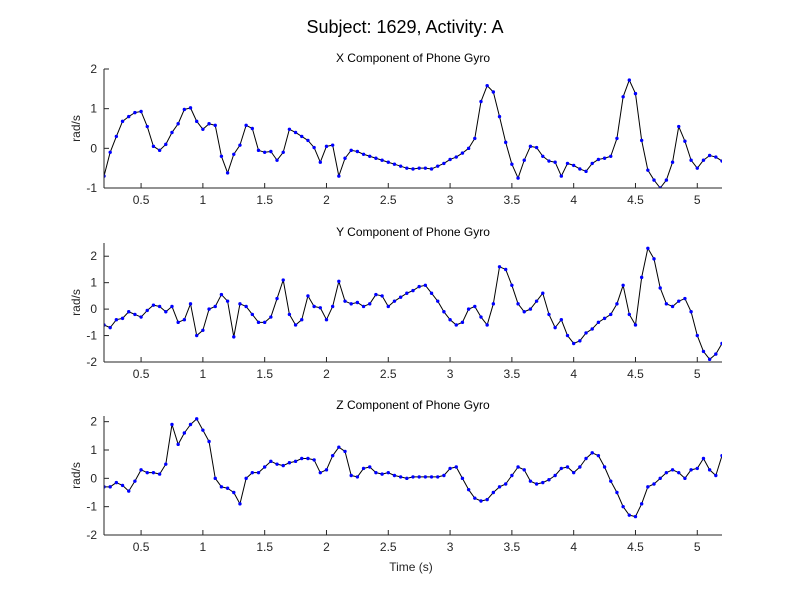 The image size is (800, 600). What do you see at coordinates (413, 405) in the screenshot?
I see `z-gyro-title: Z Component of Phone Gyro` at bounding box center [413, 405].